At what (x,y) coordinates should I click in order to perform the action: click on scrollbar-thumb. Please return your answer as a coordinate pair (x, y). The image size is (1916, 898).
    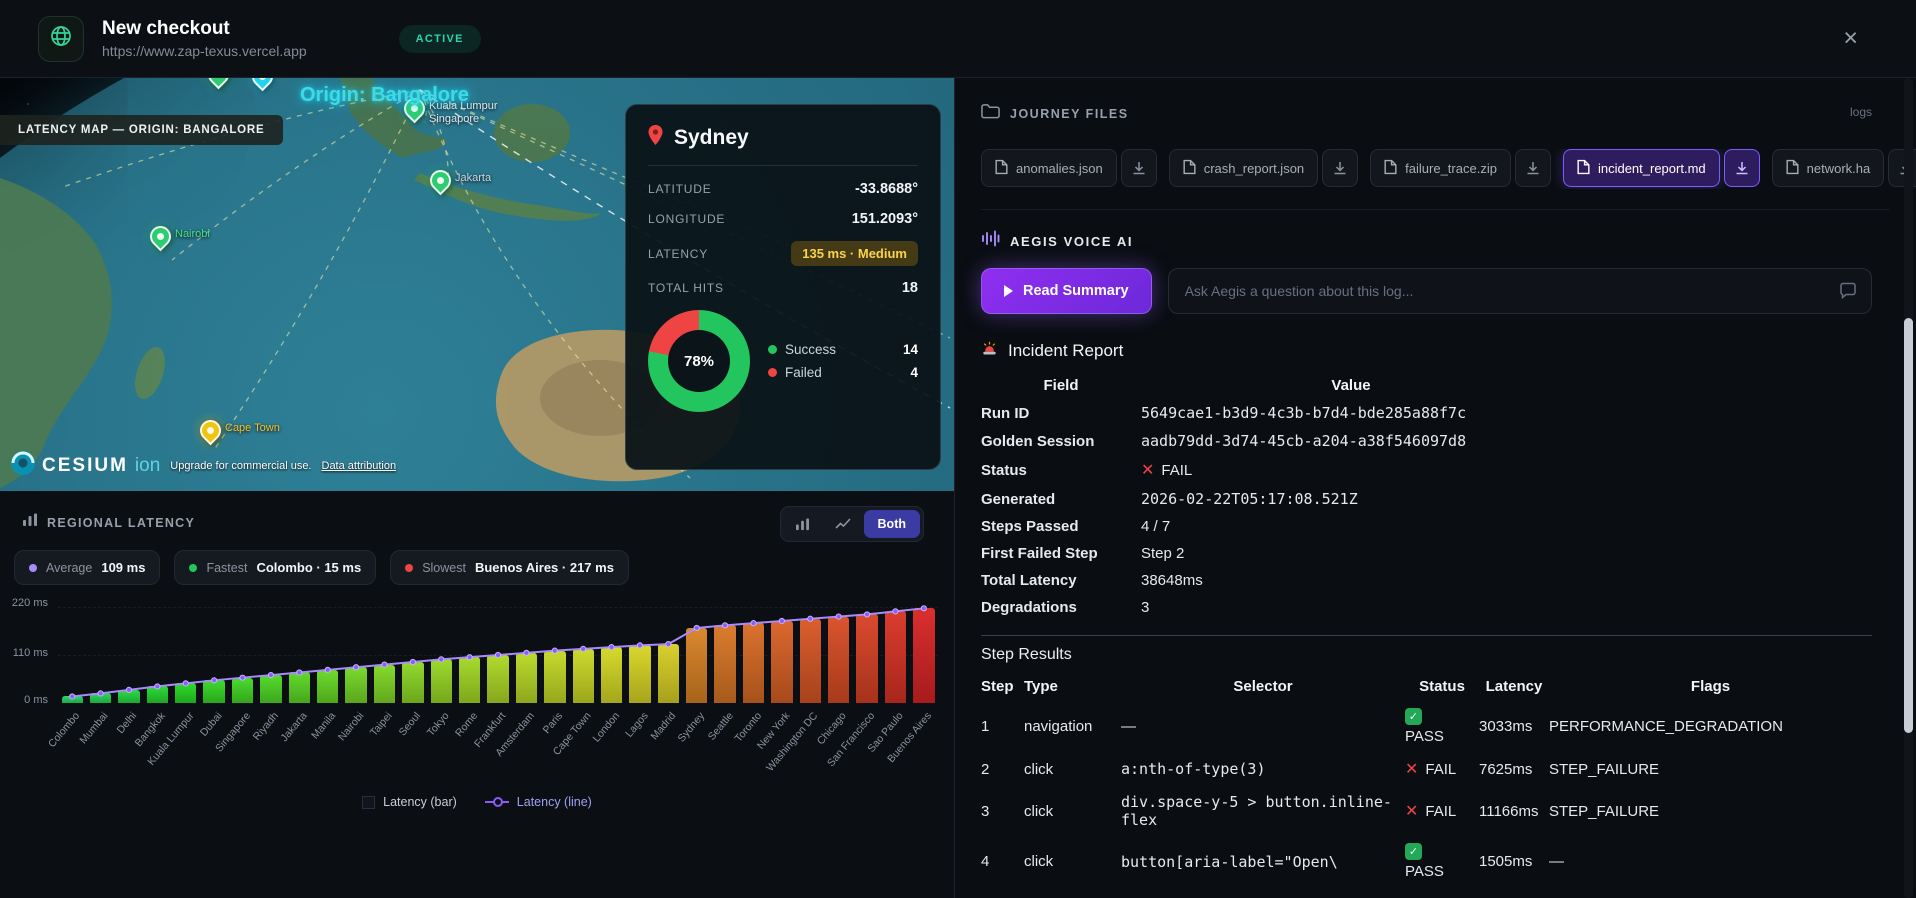
    Looking at the image, I should click on (1908, 525).